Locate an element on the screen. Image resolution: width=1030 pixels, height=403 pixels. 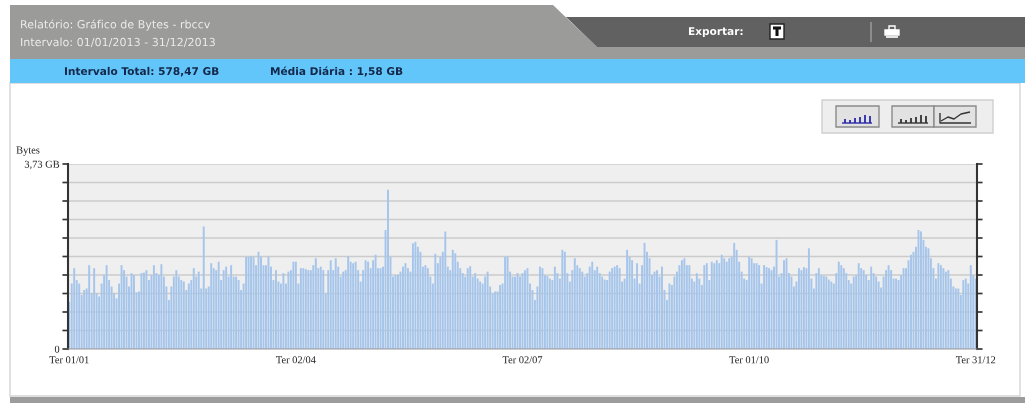
y-axis-title: Bytes is located at coordinates (28, 151).